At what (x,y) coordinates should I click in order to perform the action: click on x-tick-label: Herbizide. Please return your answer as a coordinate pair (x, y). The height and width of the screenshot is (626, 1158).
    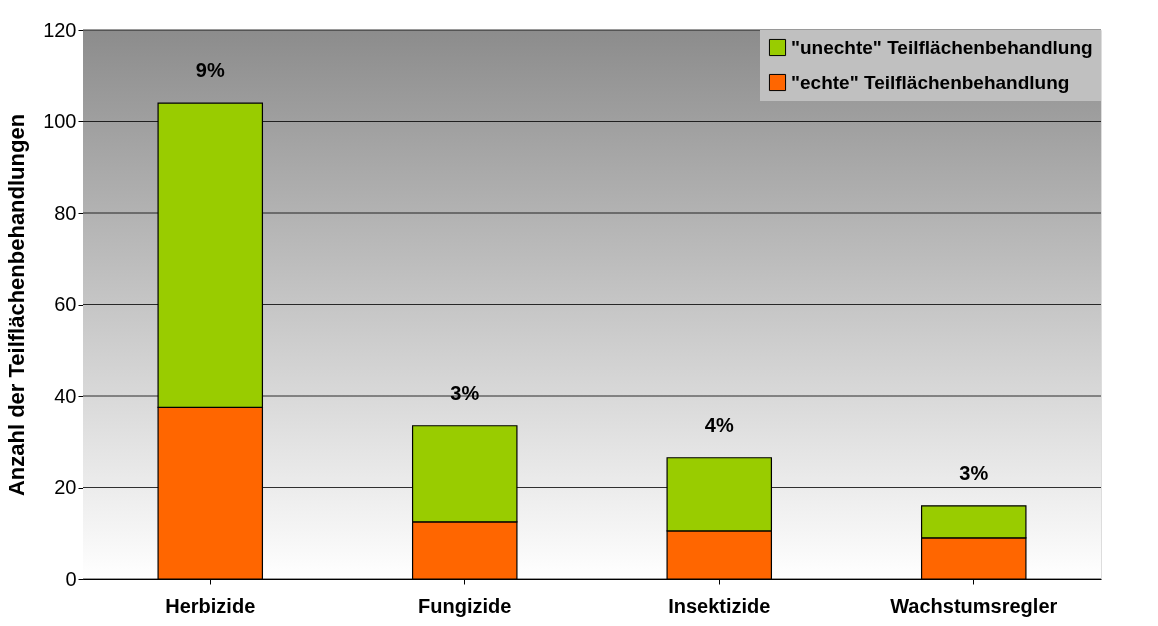
    Looking at the image, I should click on (210, 605).